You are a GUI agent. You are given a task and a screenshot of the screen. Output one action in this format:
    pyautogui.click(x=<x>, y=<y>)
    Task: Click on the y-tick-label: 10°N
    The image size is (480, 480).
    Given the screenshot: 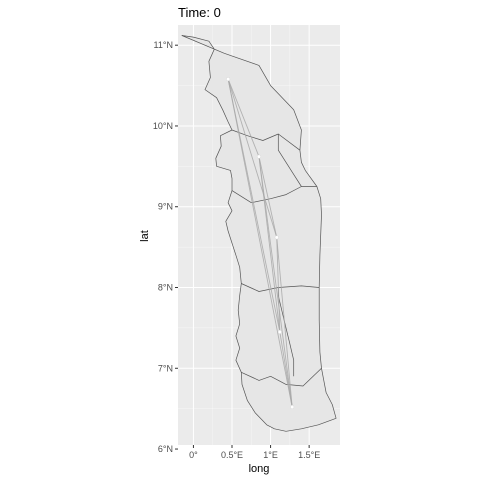 What is the action you would take?
    pyautogui.click(x=163, y=126)
    